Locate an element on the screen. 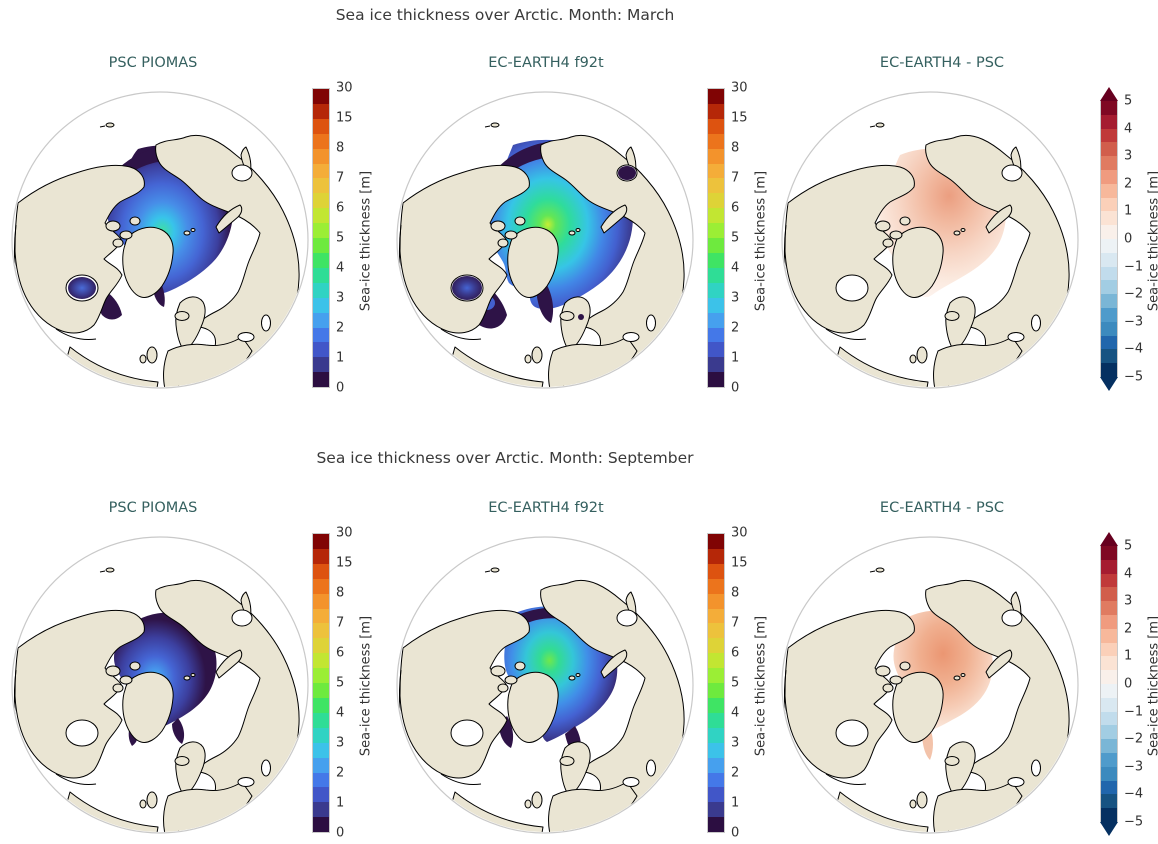 The width and height of the screenshot is (1158, 844). map-march-ecearth is located at coordinates (545, 240).